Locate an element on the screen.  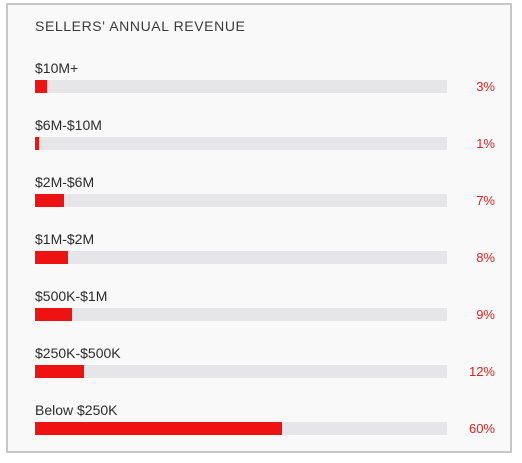
value-label: 8% is located at coordinates (485, 257).